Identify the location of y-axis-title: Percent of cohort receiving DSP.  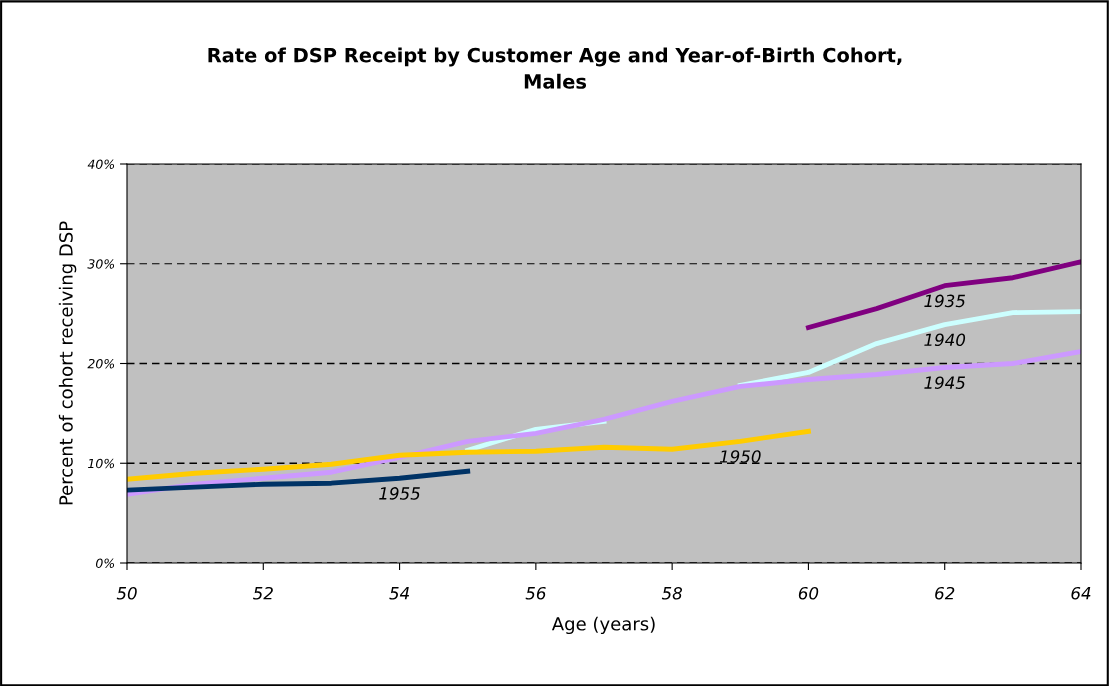
(67, 363).